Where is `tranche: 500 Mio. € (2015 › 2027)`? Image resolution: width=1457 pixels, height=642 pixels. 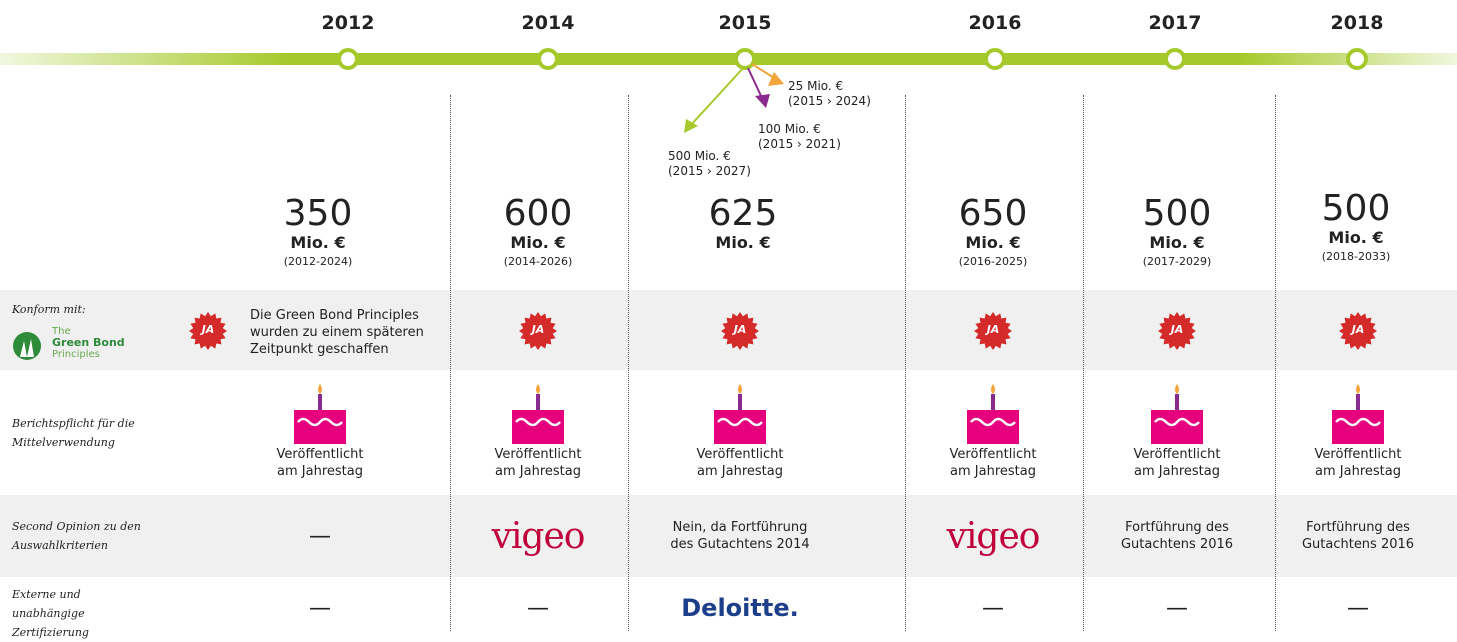
tranche: 500 Mio. € (2015 › 2027) is located at coordinates (709, 164).